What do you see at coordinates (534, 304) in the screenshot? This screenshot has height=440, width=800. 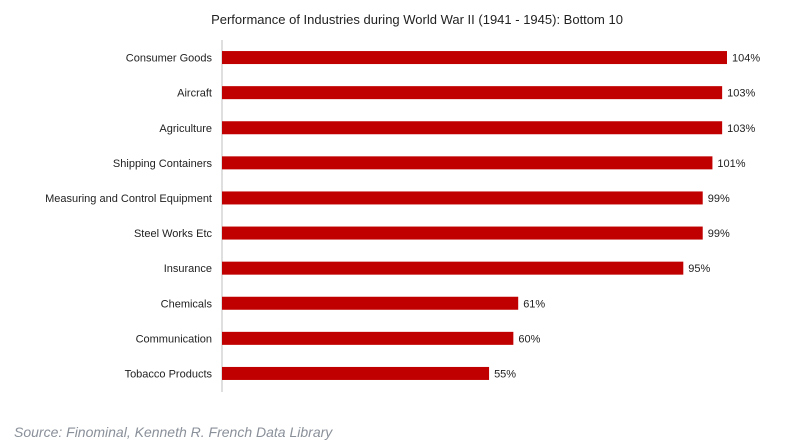 I see `data-label: 61%` at bounding box center [534, 304].